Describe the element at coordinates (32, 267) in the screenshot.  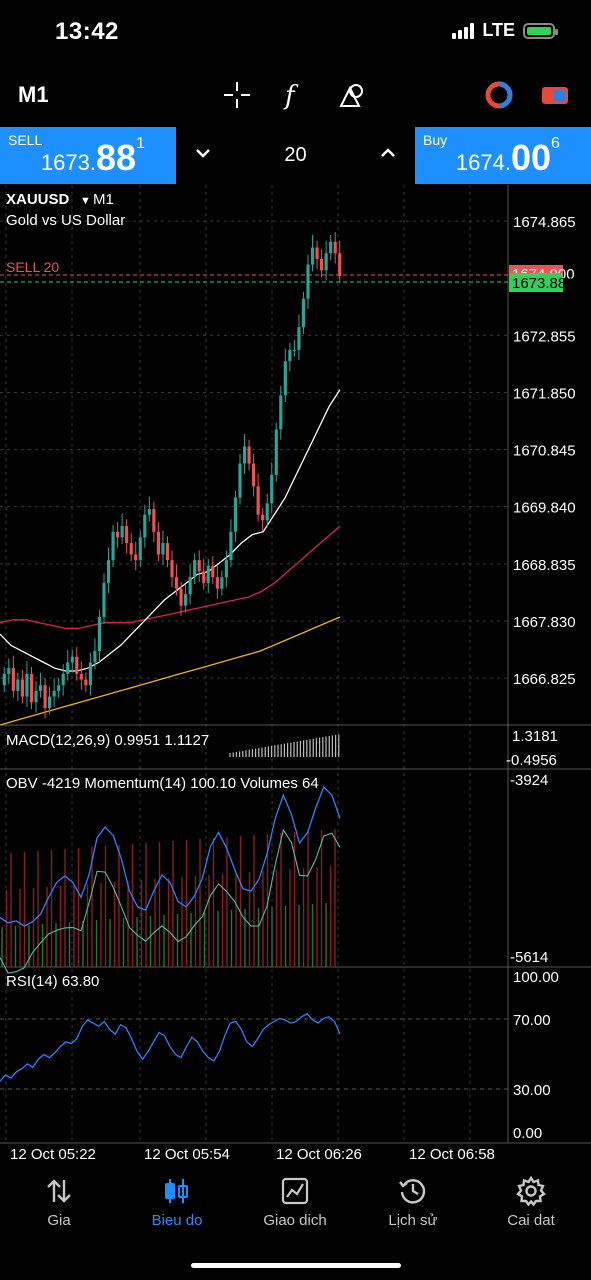
I see `sell-order-label: SELL 20` at that location.